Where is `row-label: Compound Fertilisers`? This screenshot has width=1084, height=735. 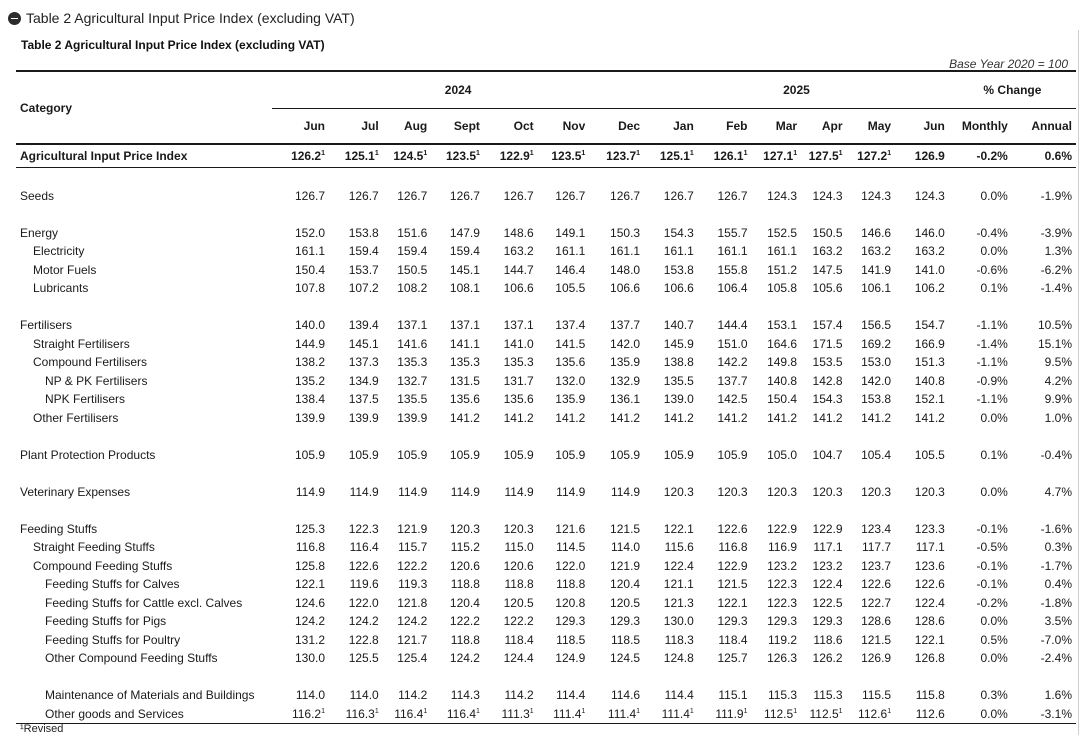 row-label: Compound Fertilisers is located at coordinates (90, 362).